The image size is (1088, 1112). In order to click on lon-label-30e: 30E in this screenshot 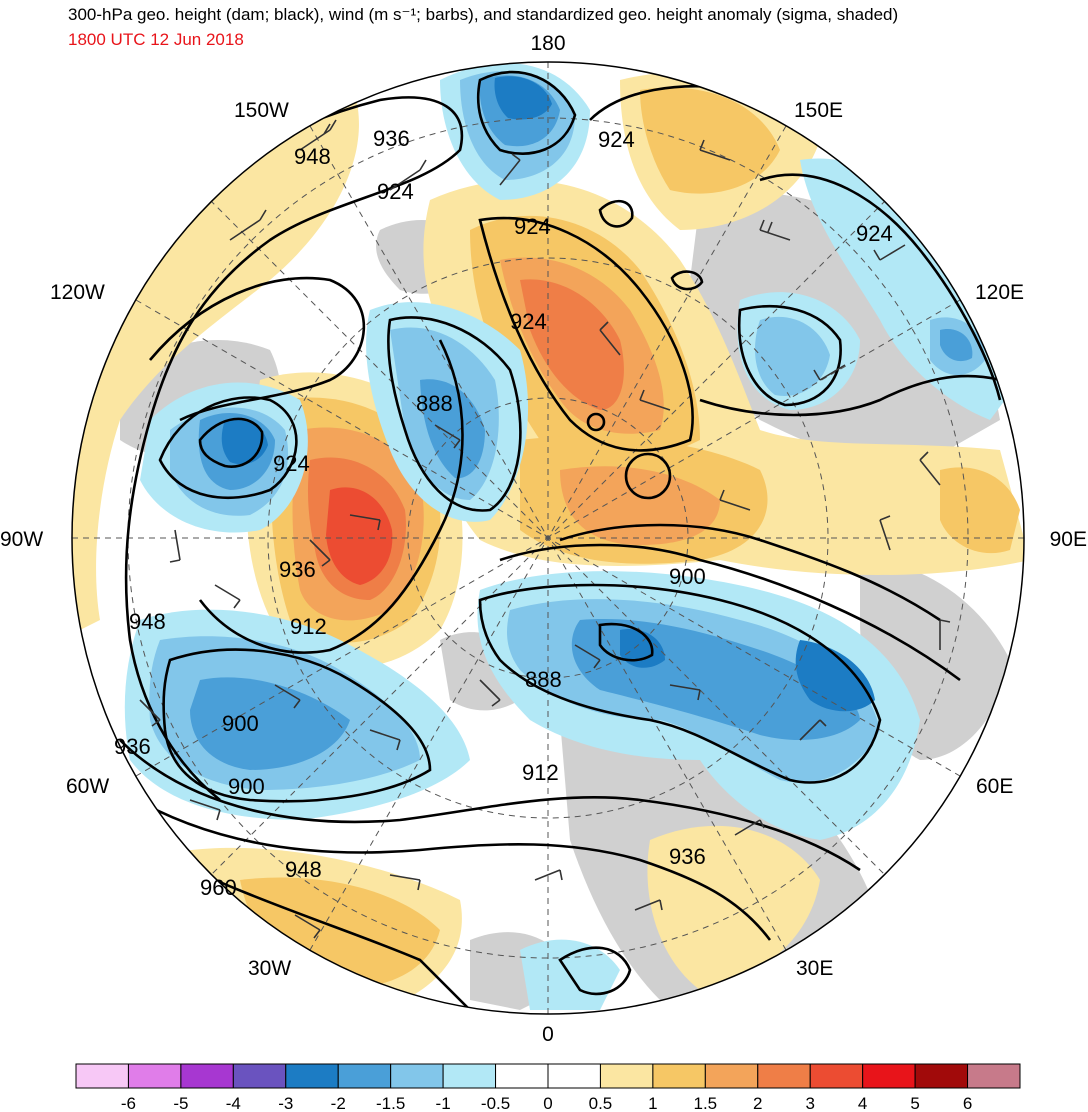, I will do `click(814, 968)`.